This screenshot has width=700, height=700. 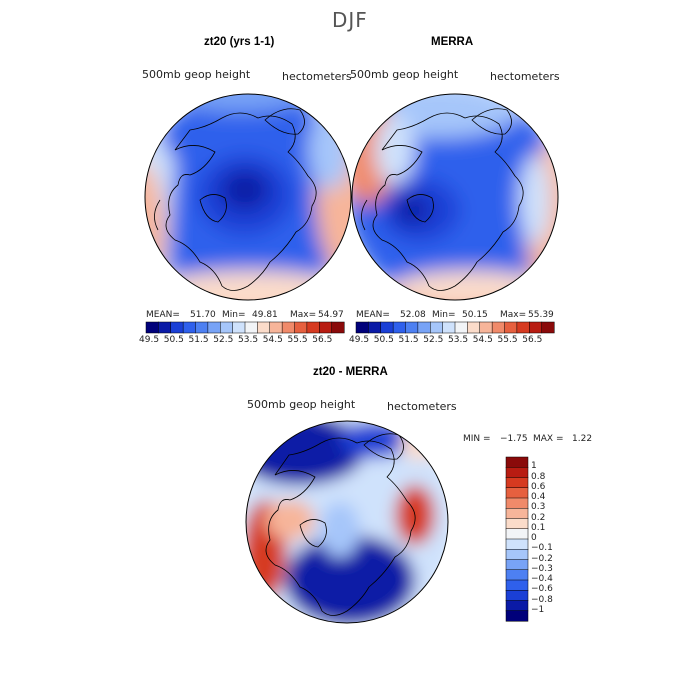 I want to click on map-2-coastlines, so click(x=442, y=199).